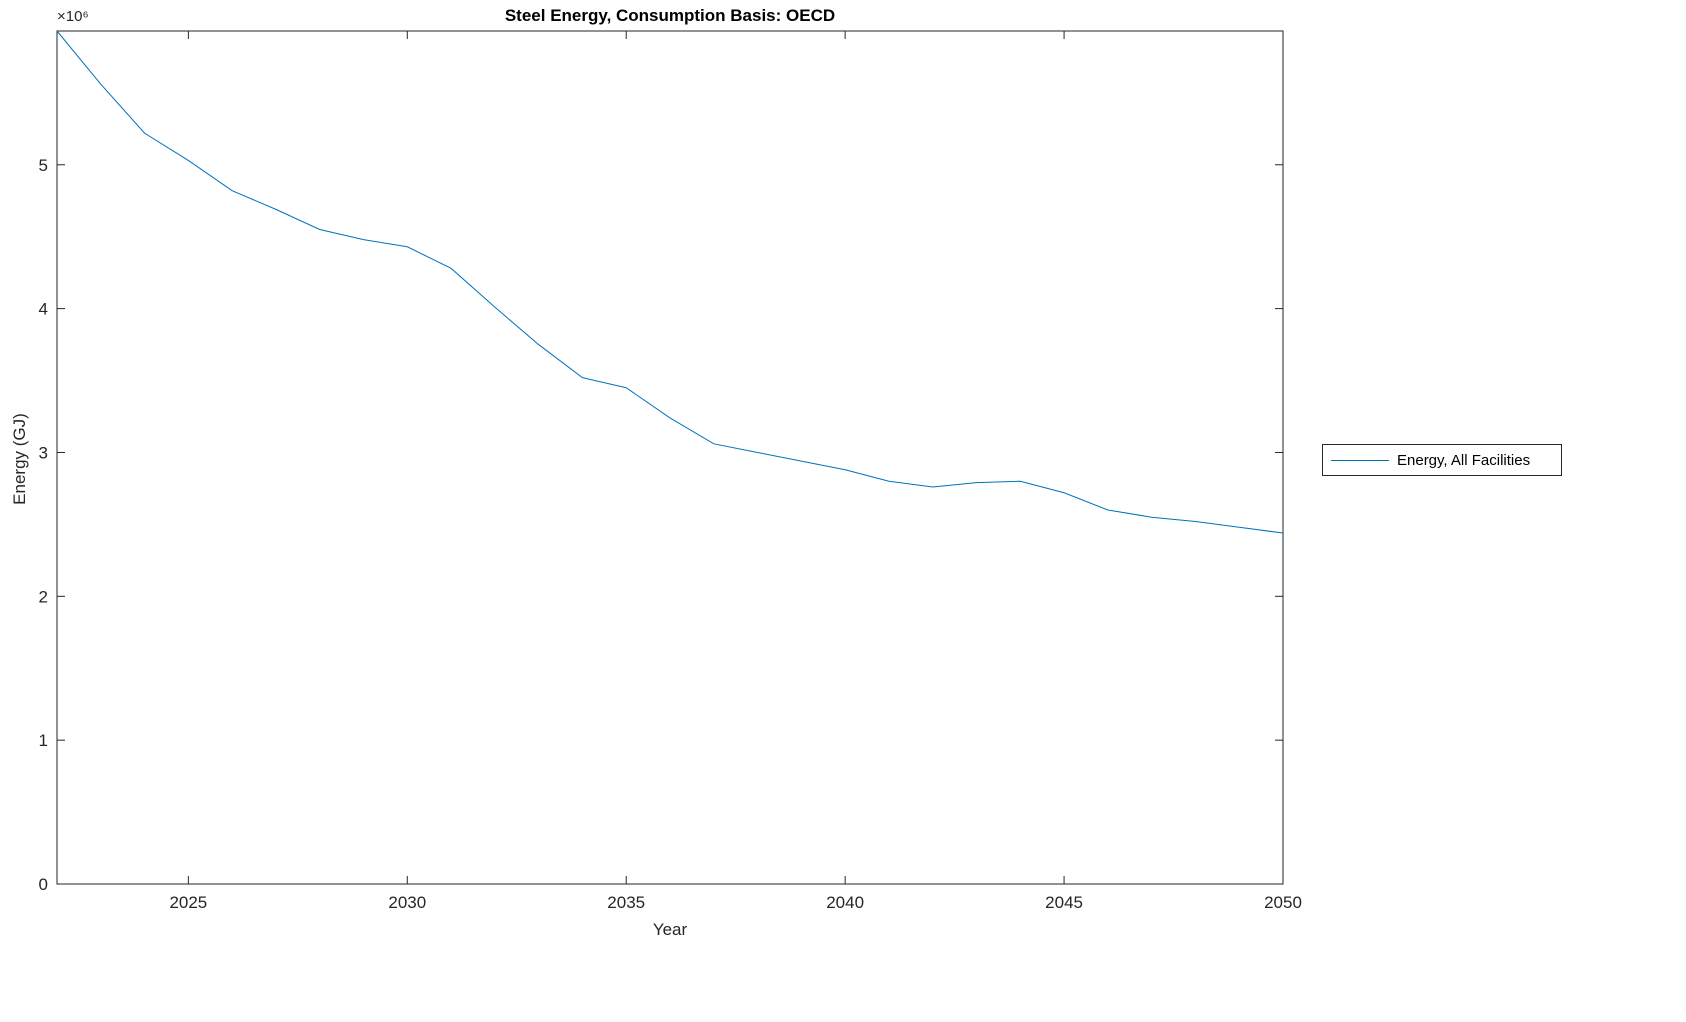 Image resolution: width=1686 pixels, height=1022 pixels. I want to click on chart-title: Steel Energy, Consumption Basis: OECD, so click(670, 15).